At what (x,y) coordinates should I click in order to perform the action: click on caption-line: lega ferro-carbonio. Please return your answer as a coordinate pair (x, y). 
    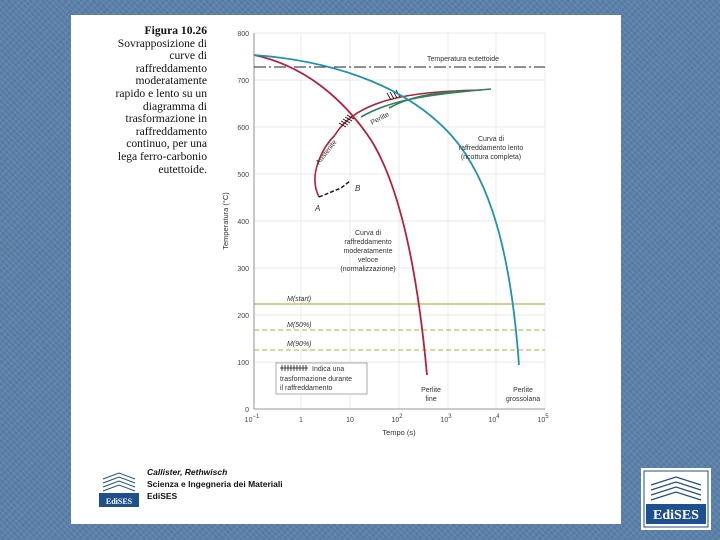
    Looking at the image, I should click on (162, 156).